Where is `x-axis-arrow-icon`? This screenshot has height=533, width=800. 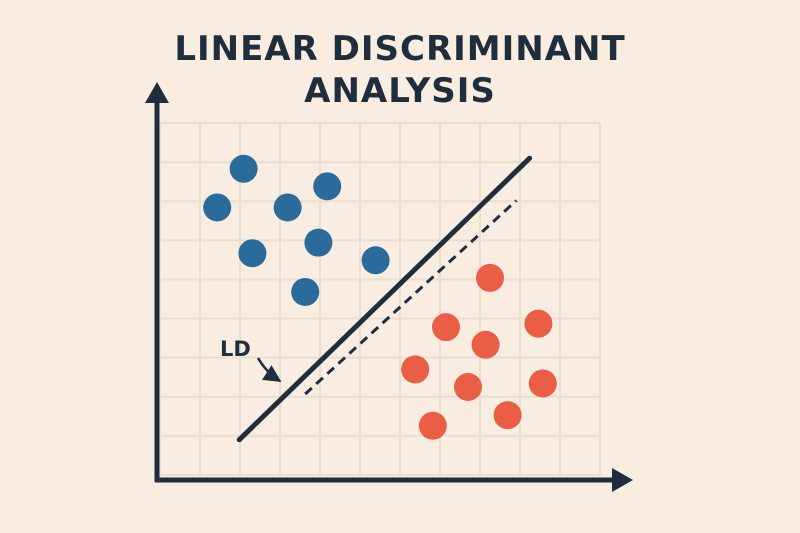 x-axis-arrow-icon is located at coordinates (622, 480).